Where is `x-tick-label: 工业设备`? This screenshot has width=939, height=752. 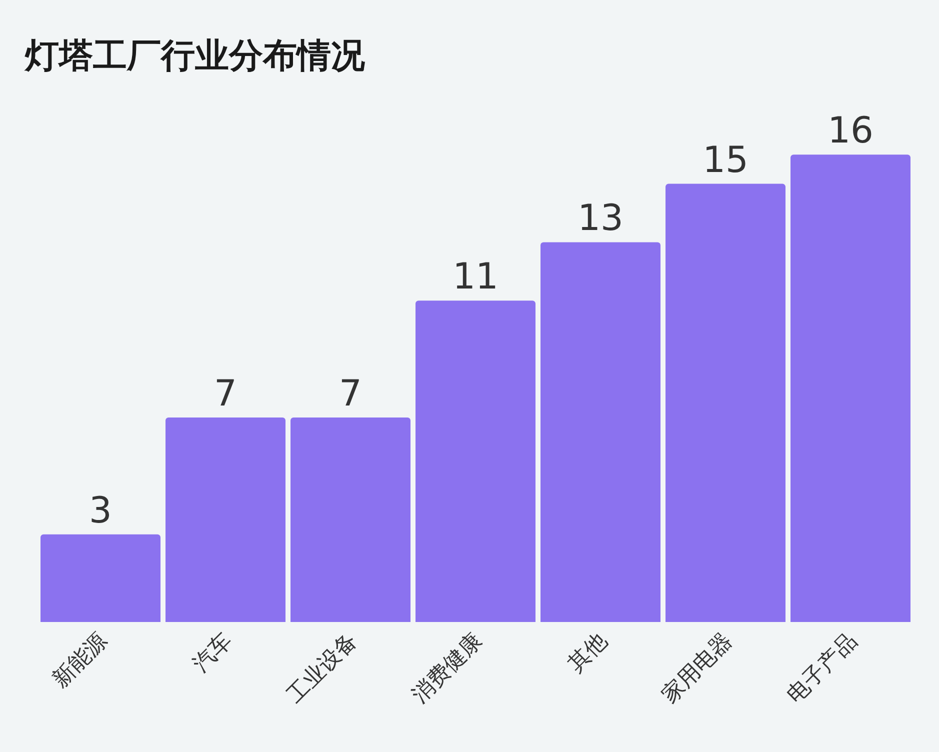
x-tick-label: 工业设备 is located at coordinates (322, 668).